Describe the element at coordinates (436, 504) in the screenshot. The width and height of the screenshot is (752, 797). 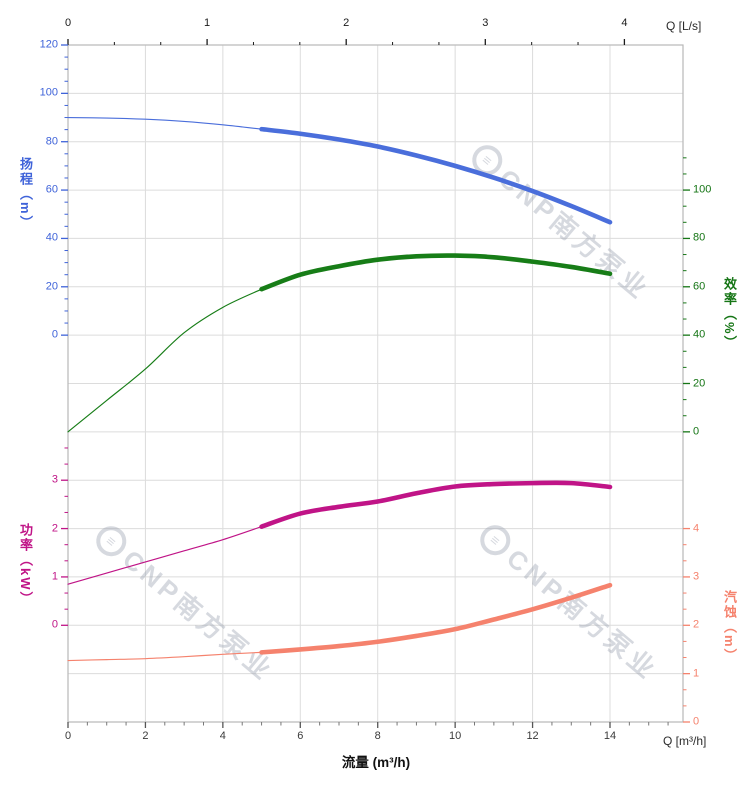
I see `curve-power-thick` at that location.